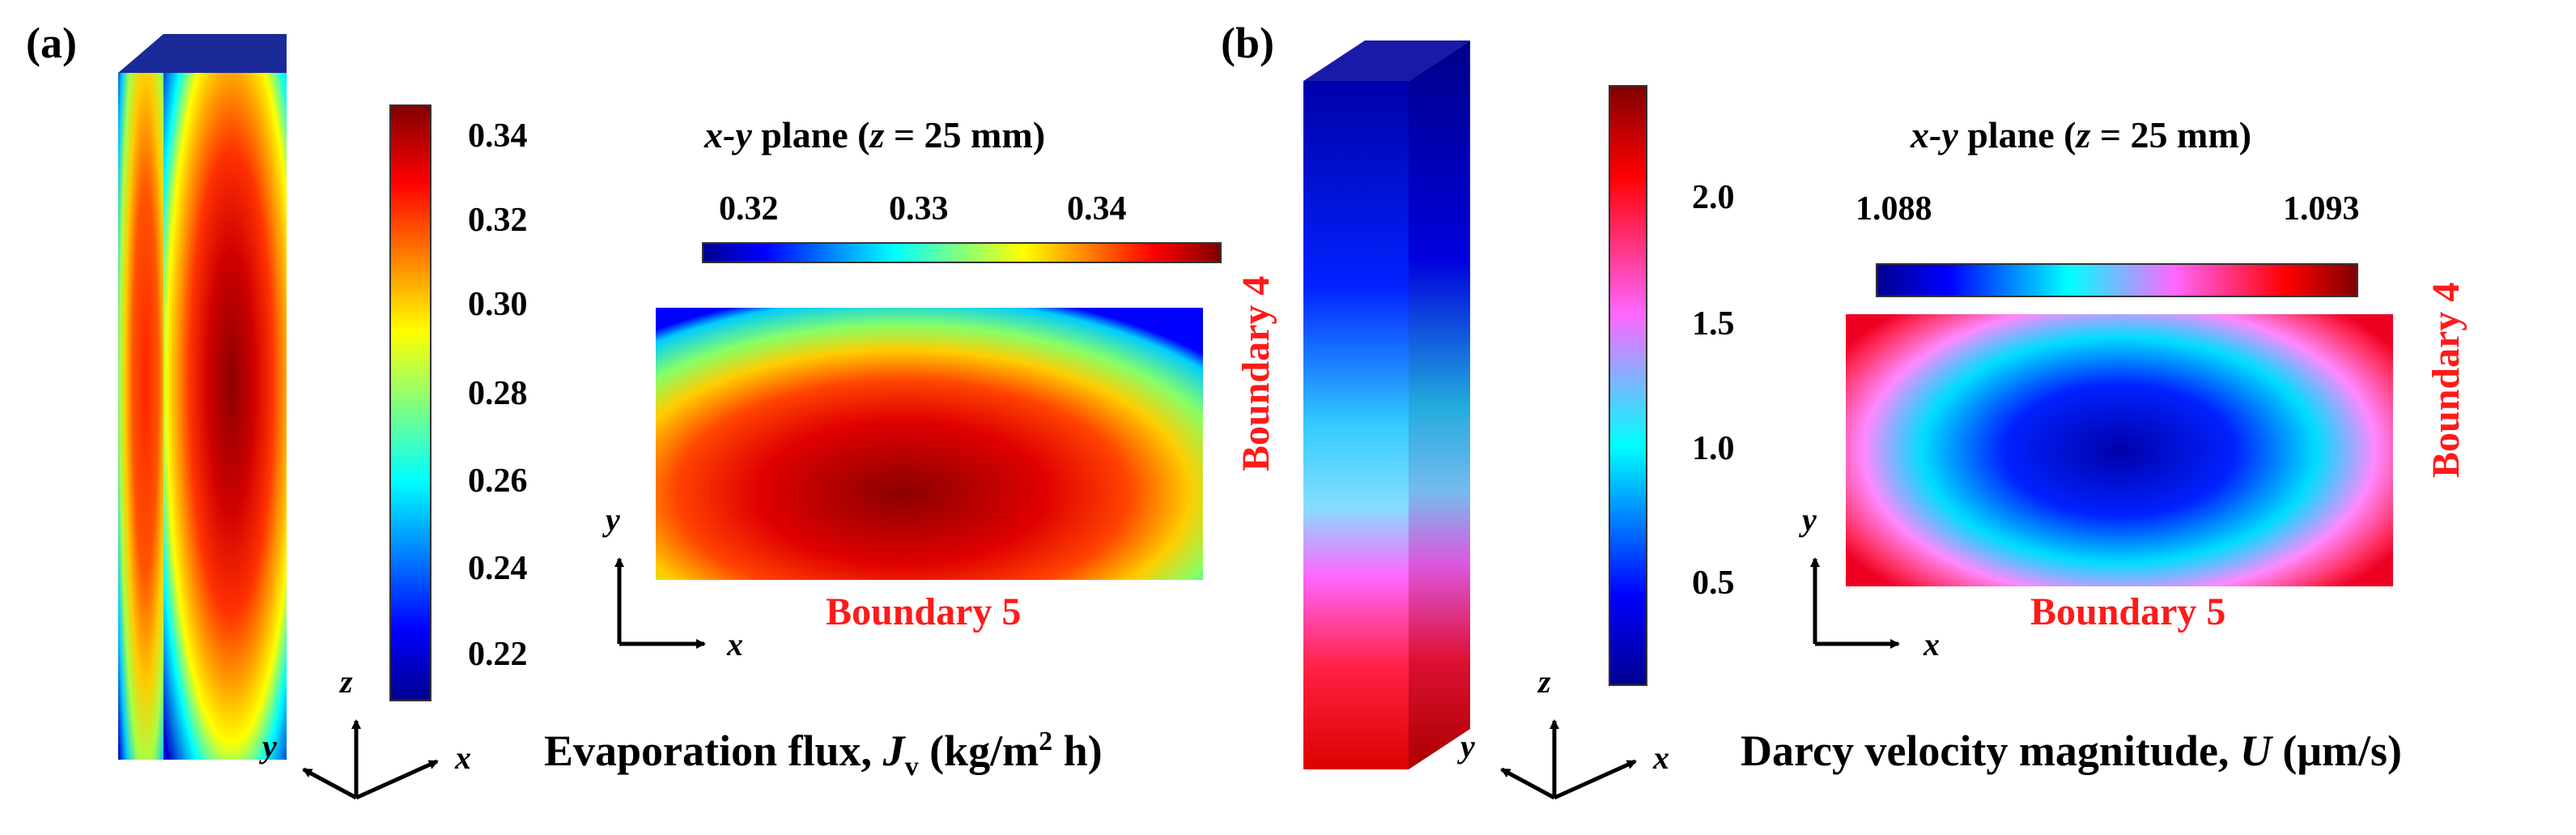 The image size is (2576, 835). What do you see at coordinates (824, 754) in the screenshot?
I see `panel-a-caption: Evaporation flux, Jv (kg/m2 h)` at bounding box center [824, 754].